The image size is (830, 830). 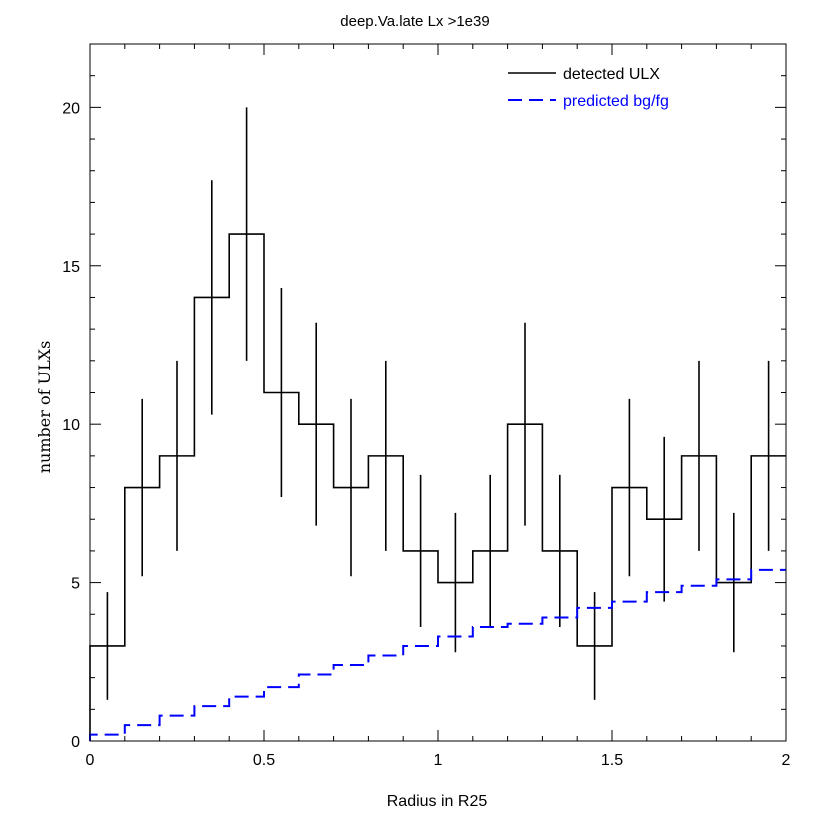 What do you see at coordinates (75, 742) in the screenshot?
I see `y-tick-label: 0` at bounding box center [75, 742].